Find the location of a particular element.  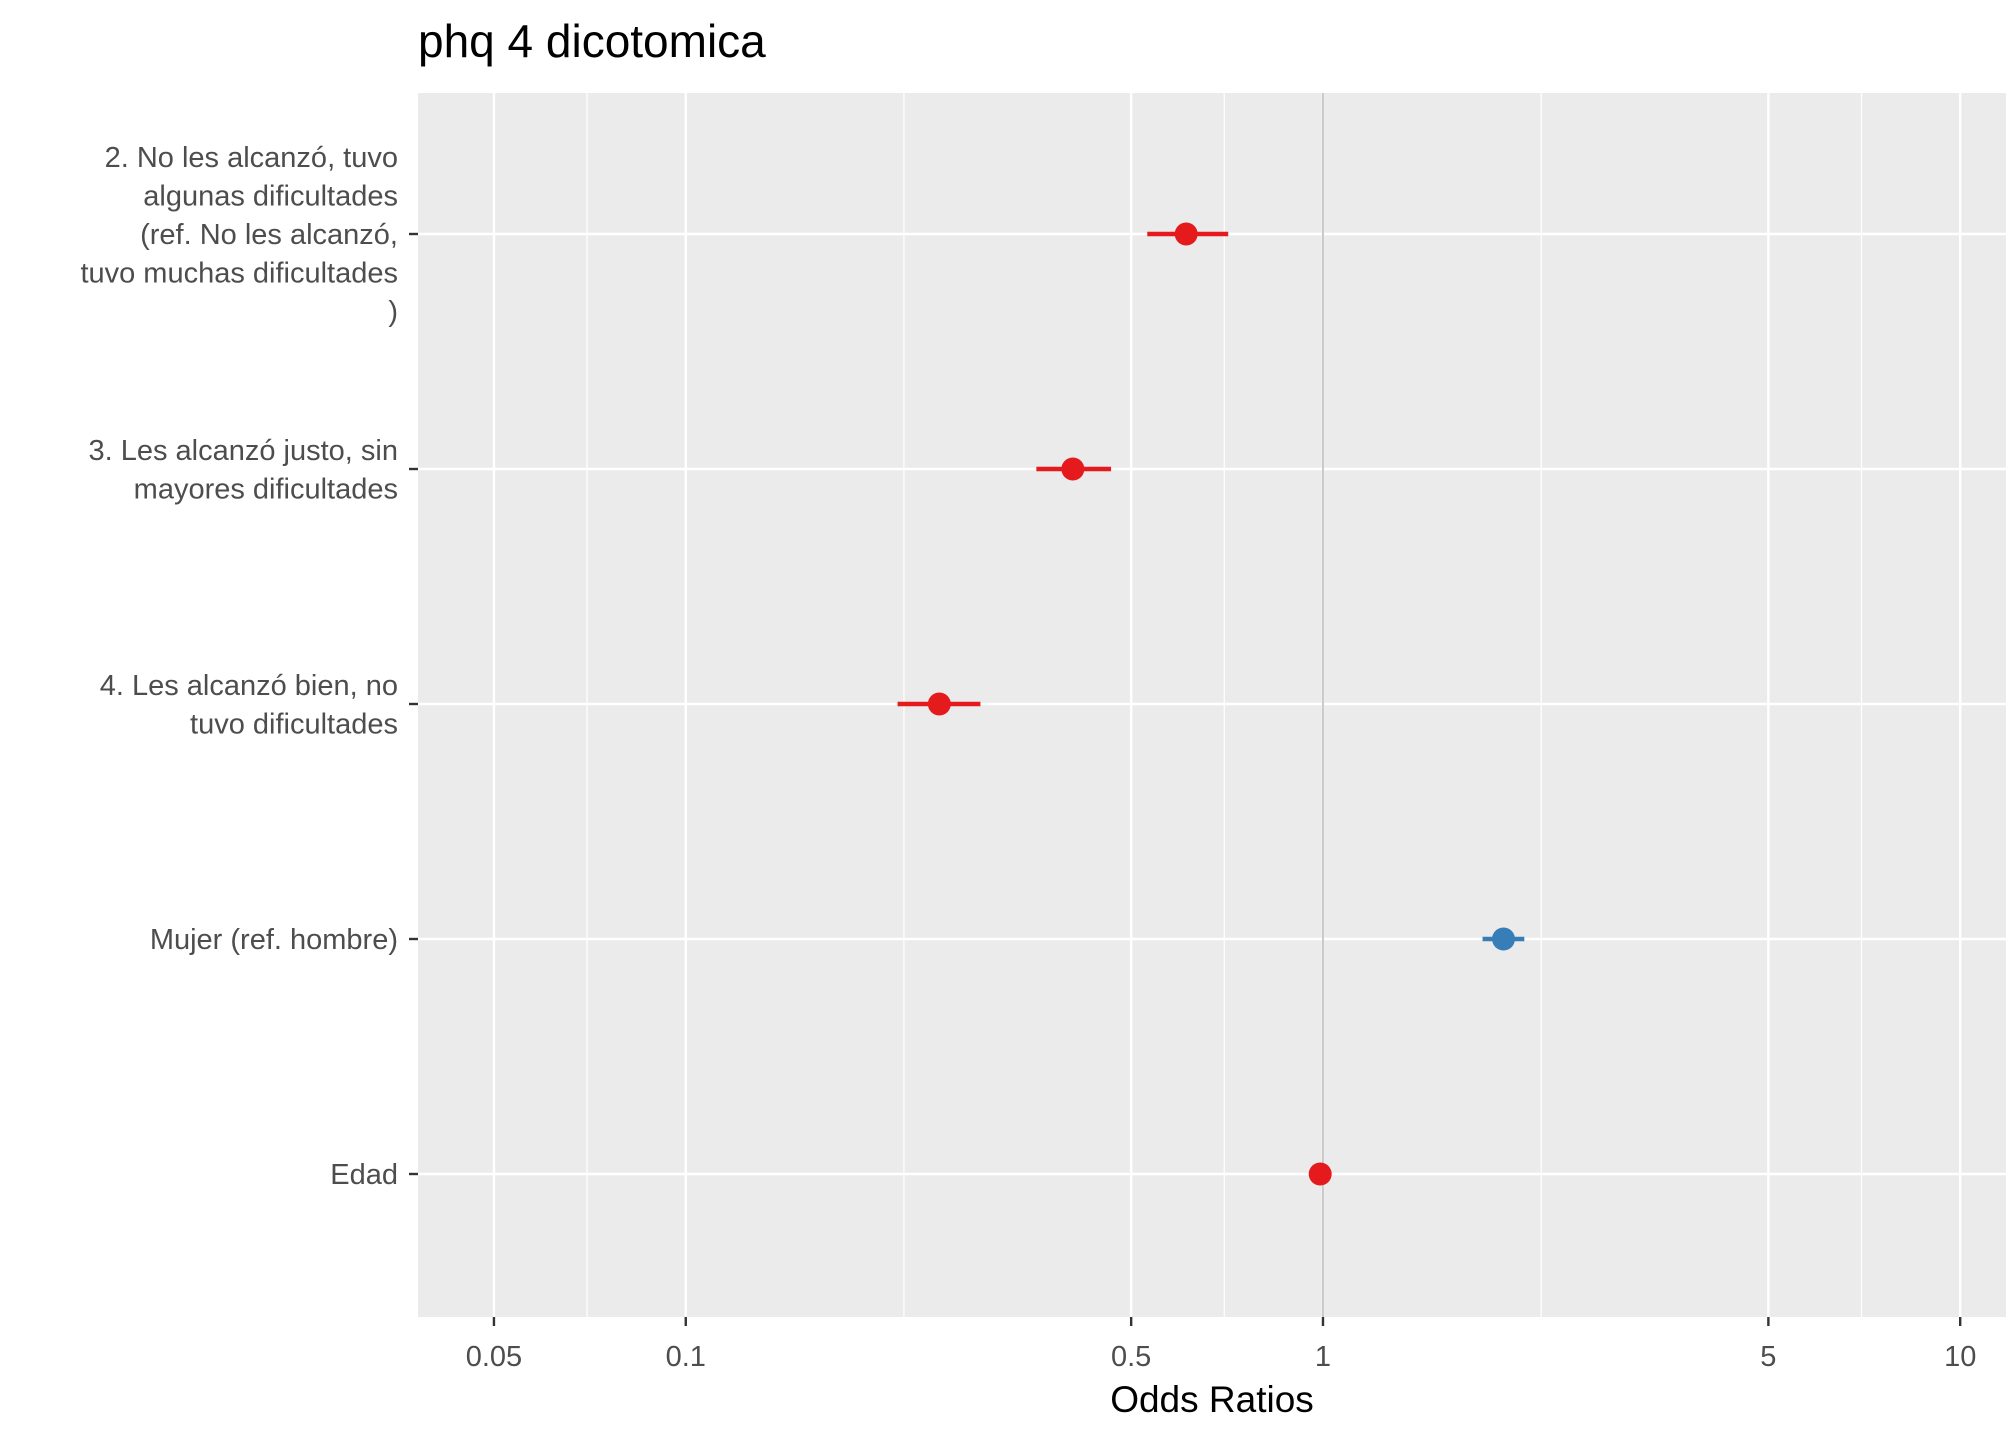

y-tick-label: tuvo dificultades is located at coordinates (294, 724).